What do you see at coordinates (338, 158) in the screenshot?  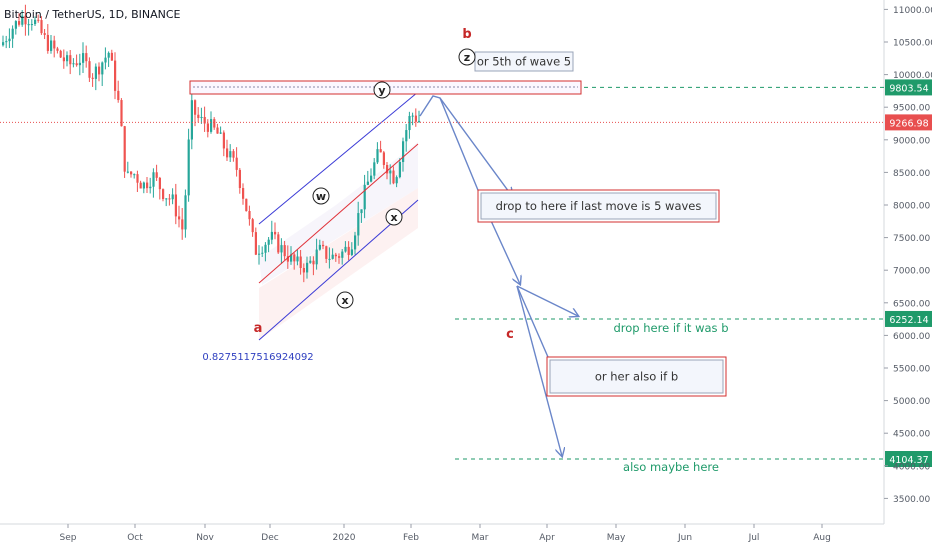 I see `channel-upper-line` at bounding box center [338, 158].